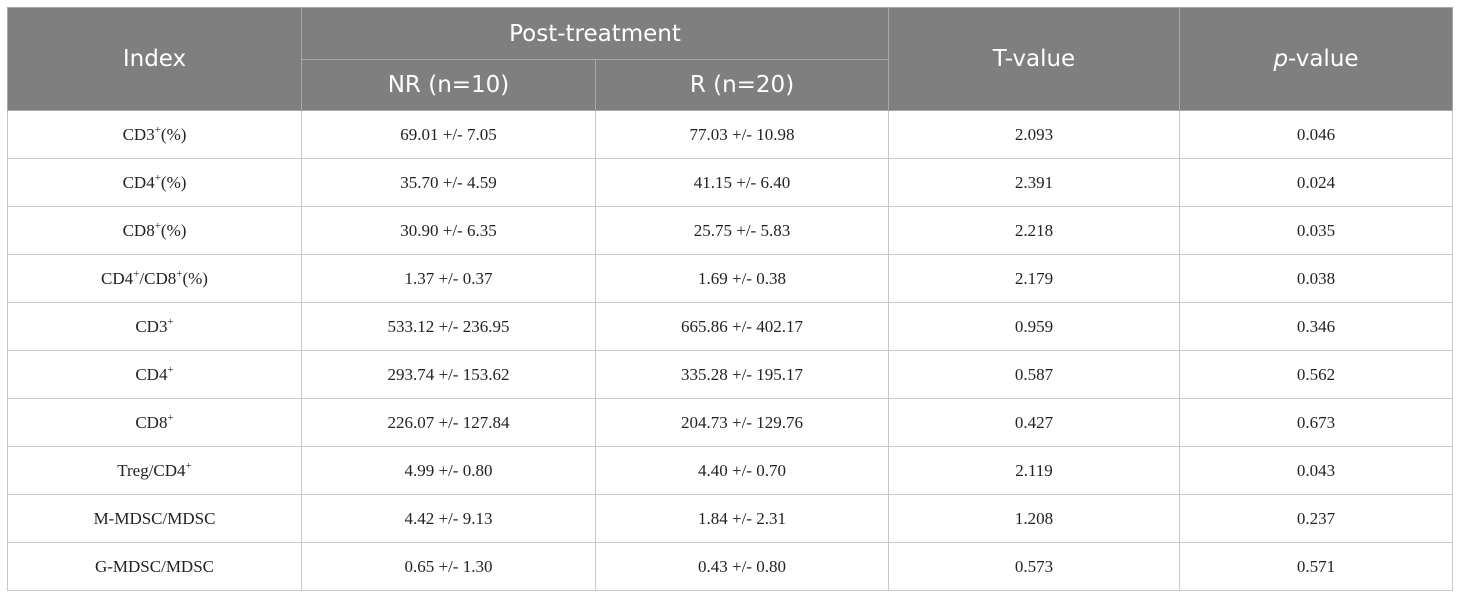  What do you see at coordinates (158, 278) in the screenshot?
I see `index-text: /CD8` at bounding box center [158, 278].